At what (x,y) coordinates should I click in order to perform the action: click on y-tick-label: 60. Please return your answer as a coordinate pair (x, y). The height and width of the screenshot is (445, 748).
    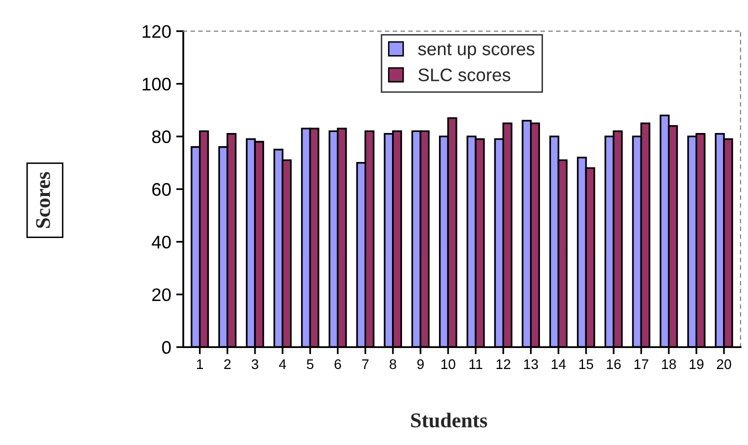
    Looking at the image, I should click on (161, 189).